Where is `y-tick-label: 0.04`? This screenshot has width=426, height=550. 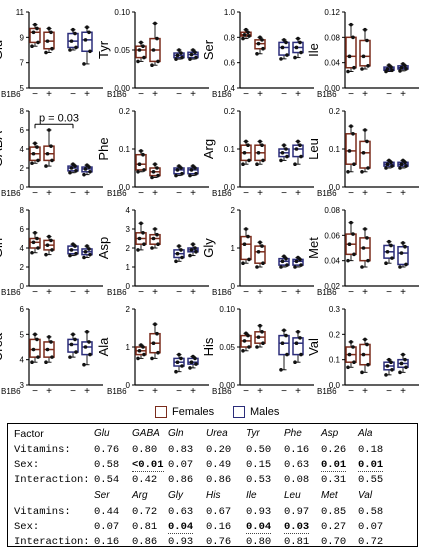
y-tick-label: 0.04 is located at coordinates (332, 261).